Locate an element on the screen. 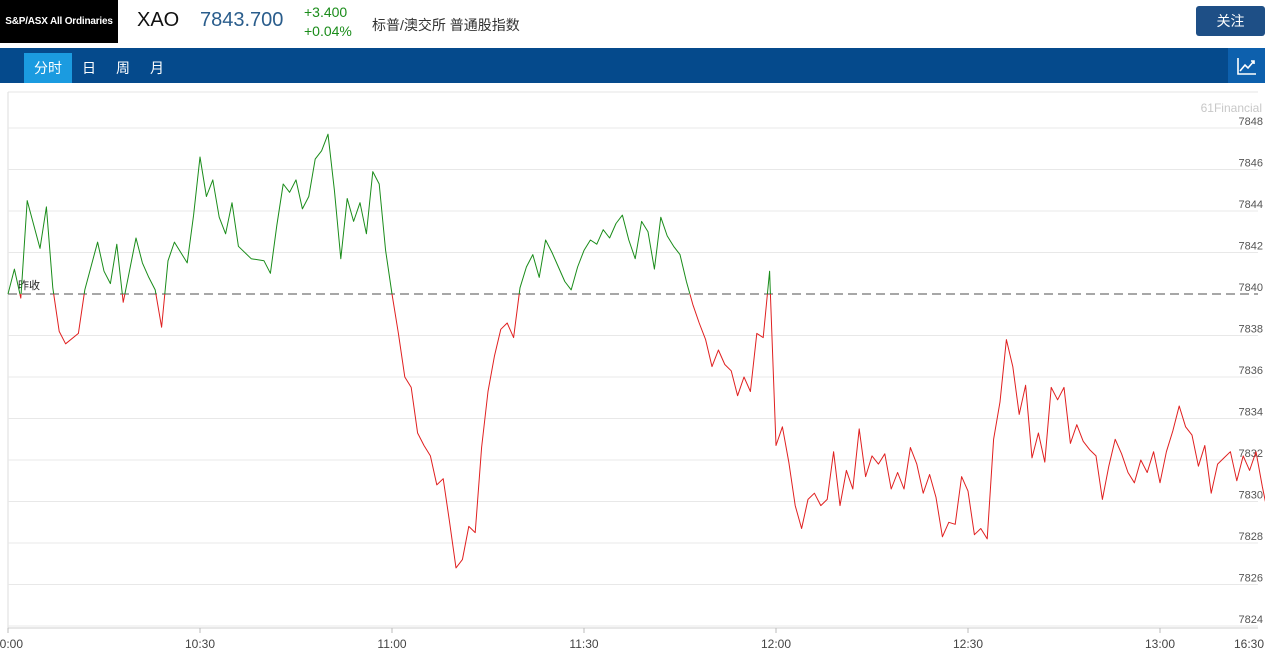  y-tick-label: 7836 is located at coordinates (1251, 371).